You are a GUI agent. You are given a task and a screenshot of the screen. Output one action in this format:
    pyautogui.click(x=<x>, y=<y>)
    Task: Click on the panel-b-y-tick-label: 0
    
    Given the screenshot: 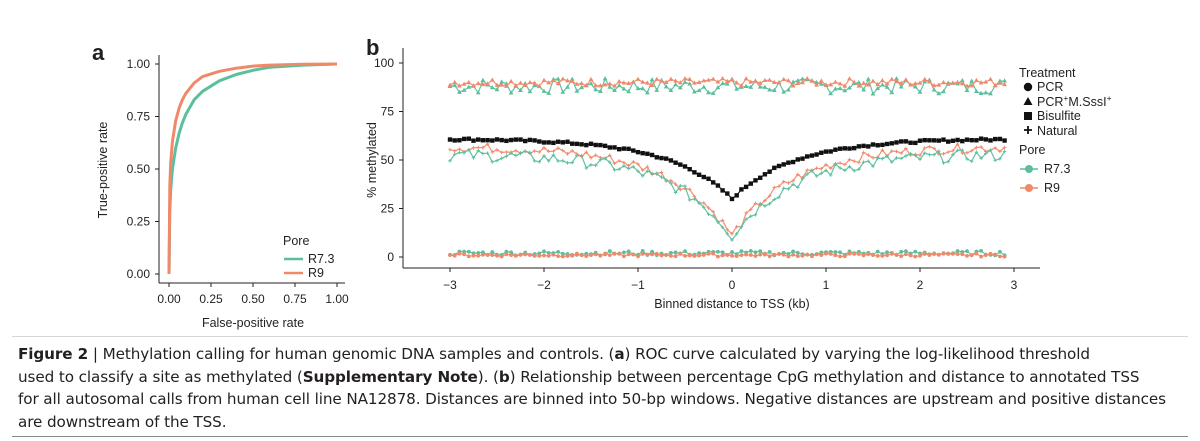 What is the action you would take?
    pyautogui.click(x=390, y=257)
    